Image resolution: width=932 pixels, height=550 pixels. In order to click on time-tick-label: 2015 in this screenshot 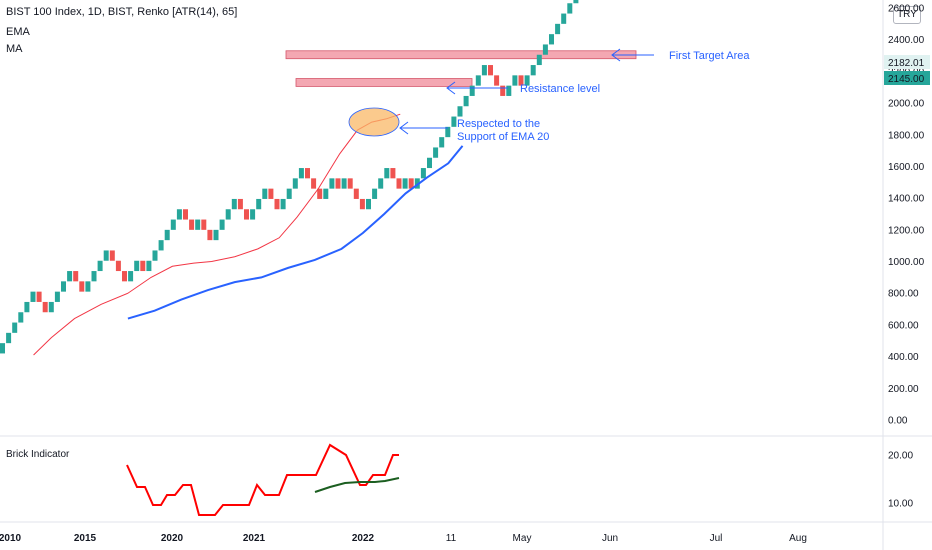, I will do `click(85, 538)`.